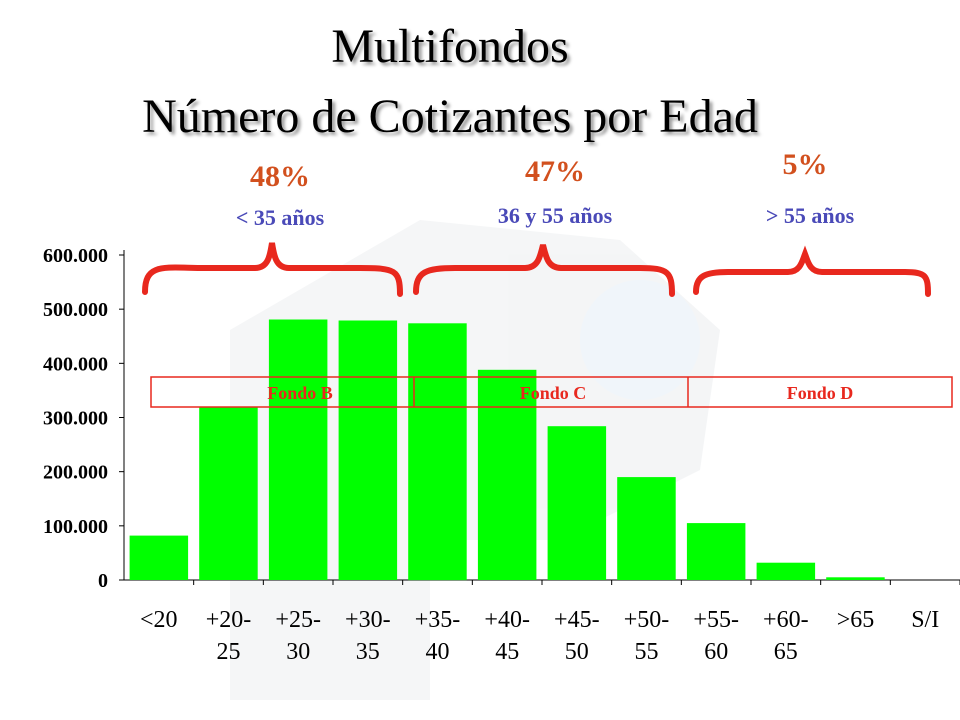 This screenshot has height=720, width=960. What do you see at coordinates (805, 164) in the screenshot?
I see `group-3-percent: 5%` at bounding box center [805, 164].